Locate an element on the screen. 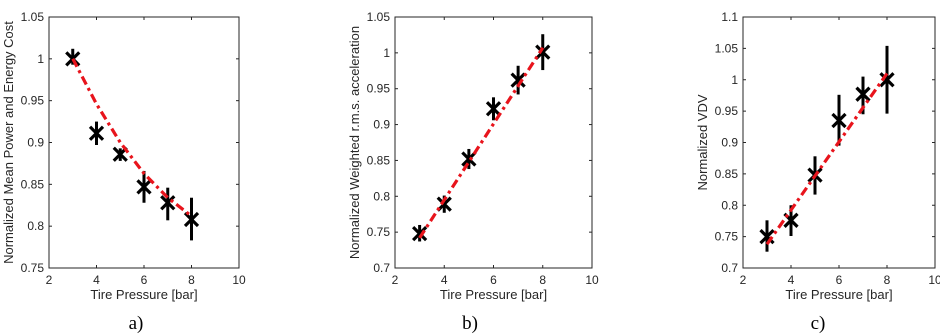 The height and width of the screenshot is (335, 940). y-axis-label: Normalized Weighted r.m.s. acceleration is located at coordinates (354, 142).